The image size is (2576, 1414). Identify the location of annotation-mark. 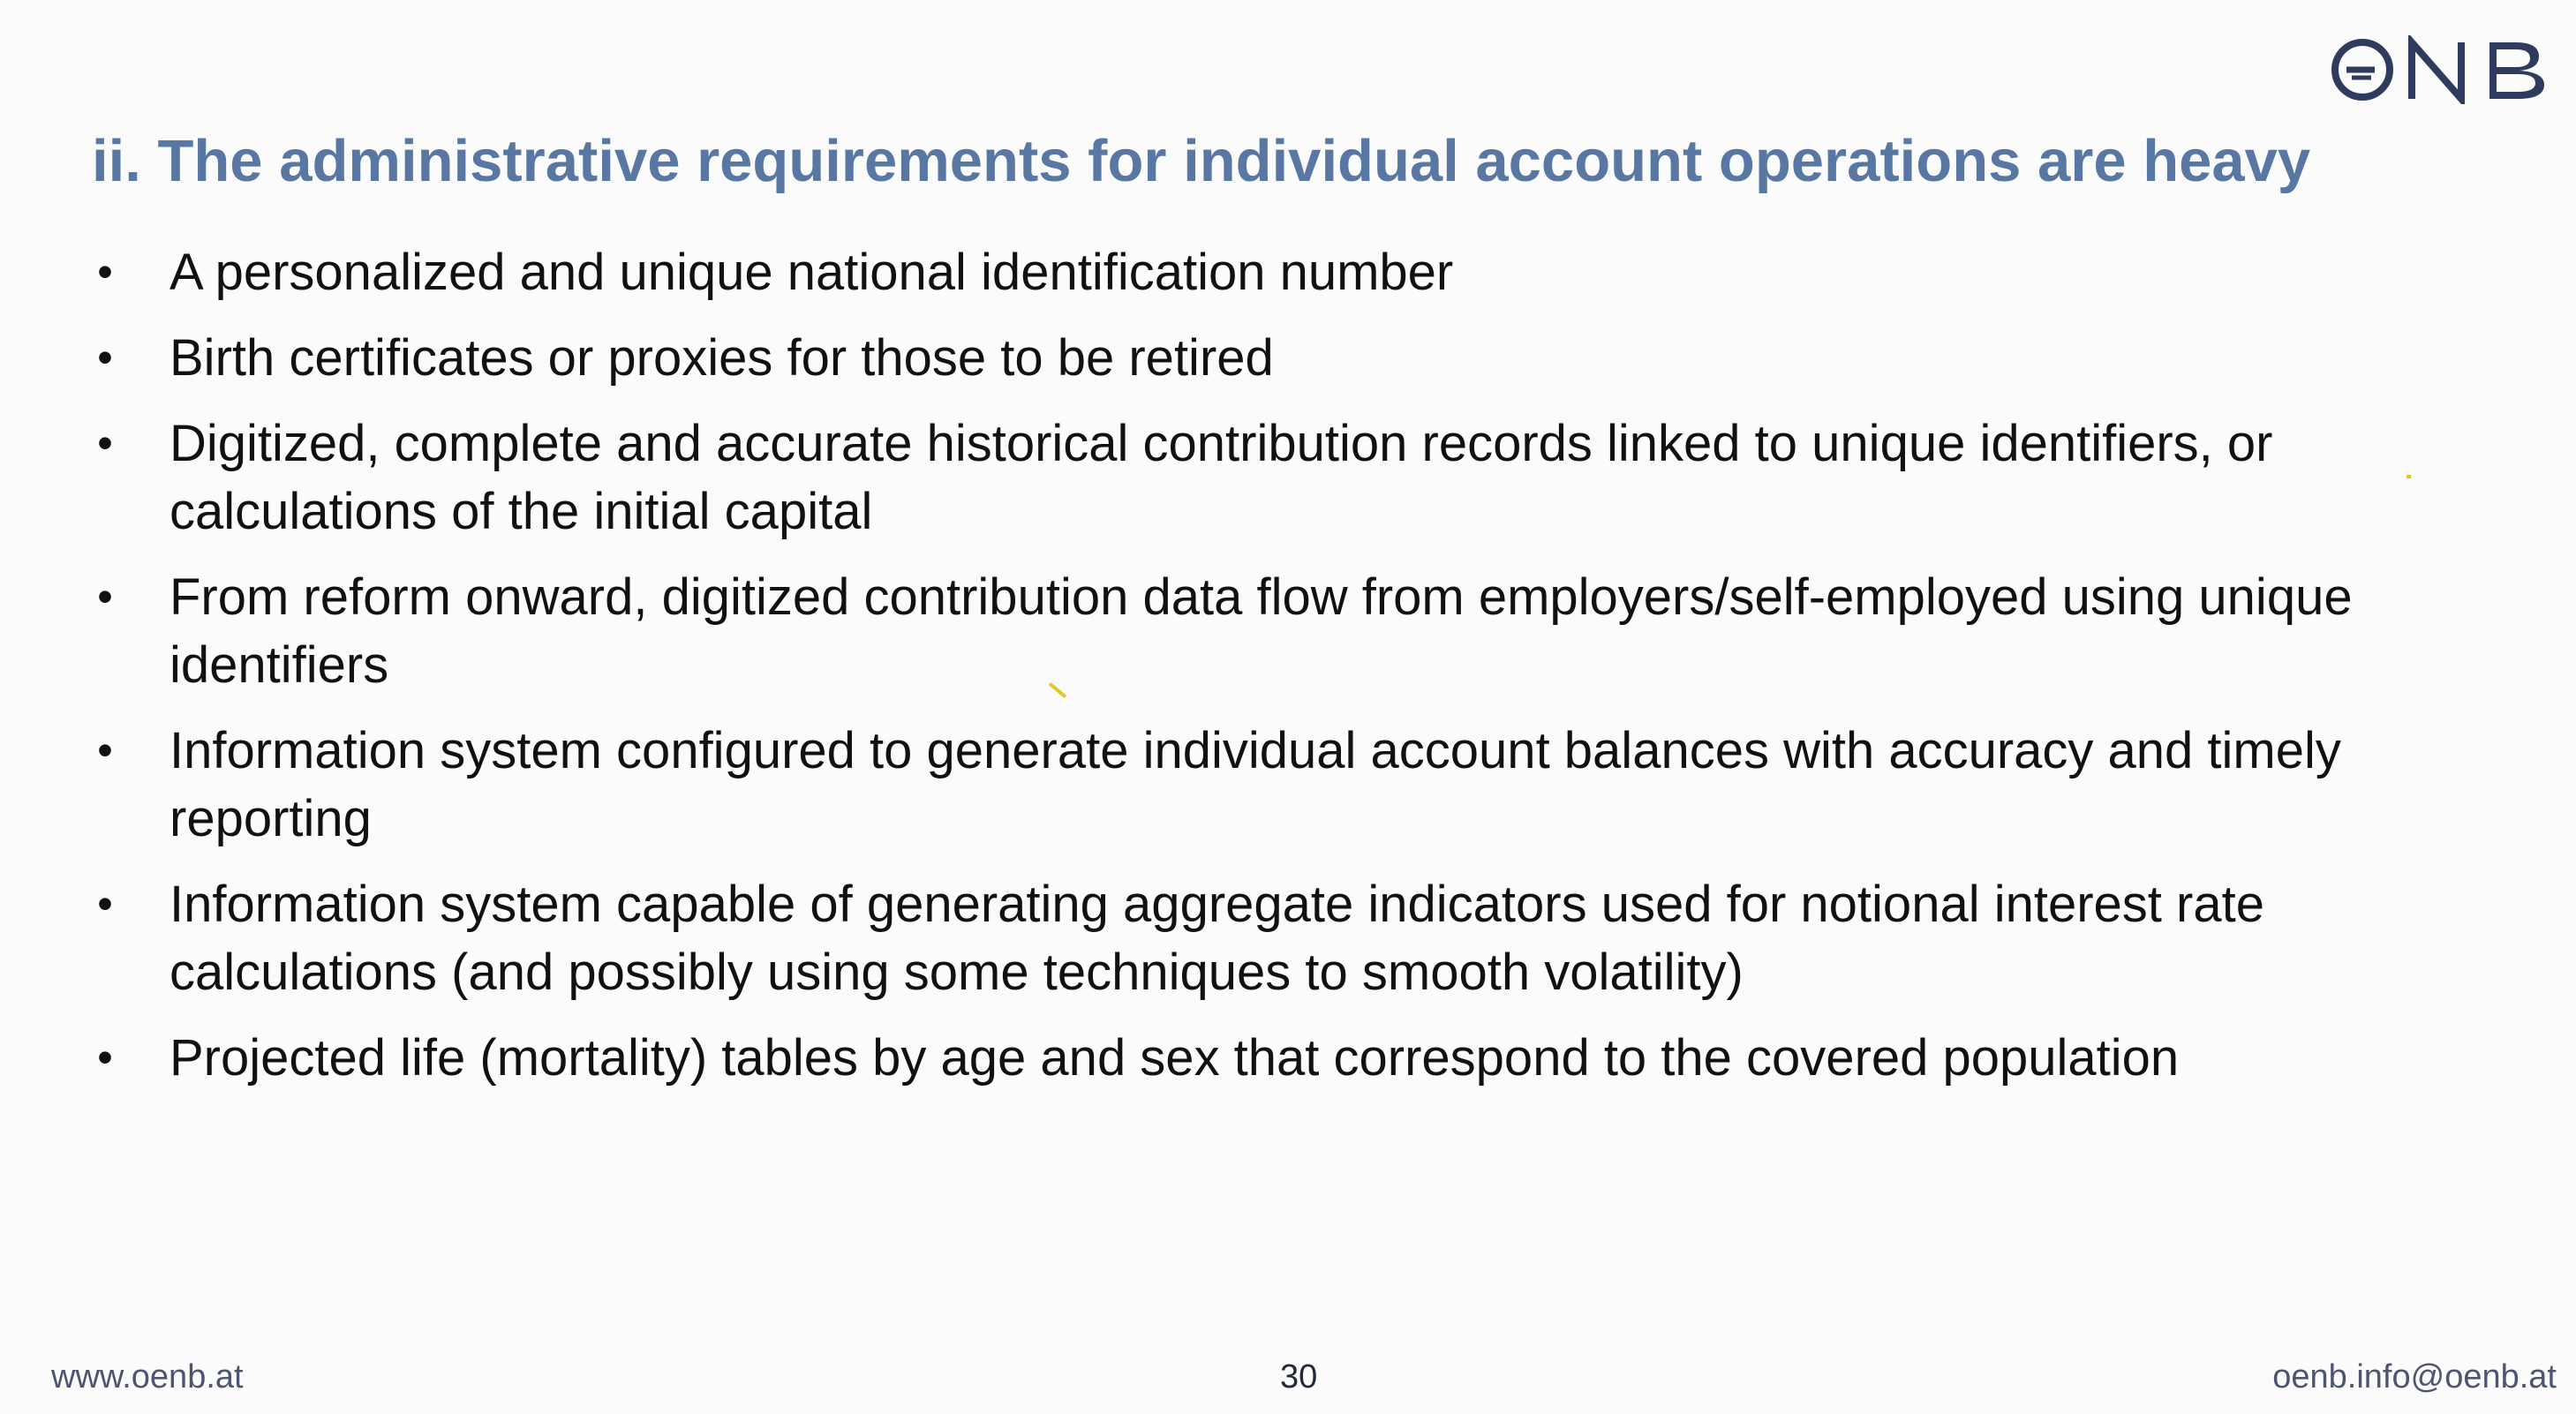
(2409, 476).